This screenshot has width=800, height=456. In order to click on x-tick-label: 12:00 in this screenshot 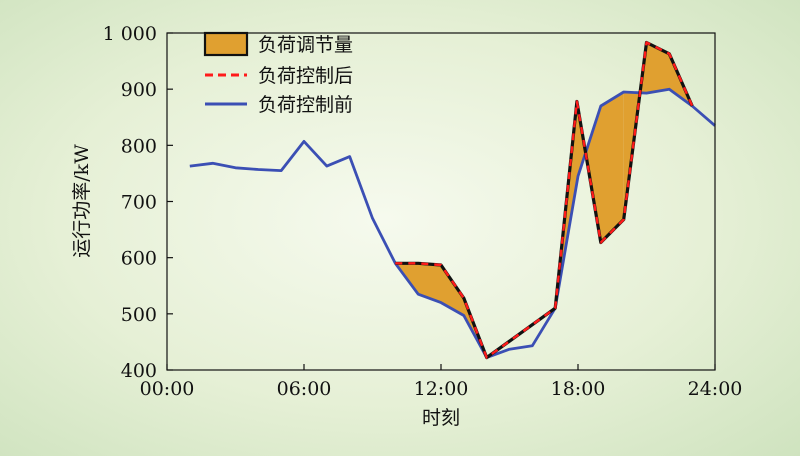, I will do `click(441, 389)`.